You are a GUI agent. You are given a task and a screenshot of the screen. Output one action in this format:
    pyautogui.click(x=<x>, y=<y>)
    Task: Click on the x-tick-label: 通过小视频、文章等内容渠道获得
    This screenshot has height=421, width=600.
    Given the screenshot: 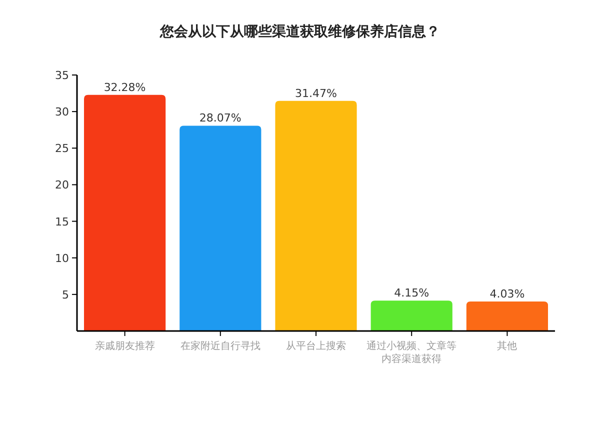 What is the action you would take?
    pyautogui.click(x=411, y=352)
    